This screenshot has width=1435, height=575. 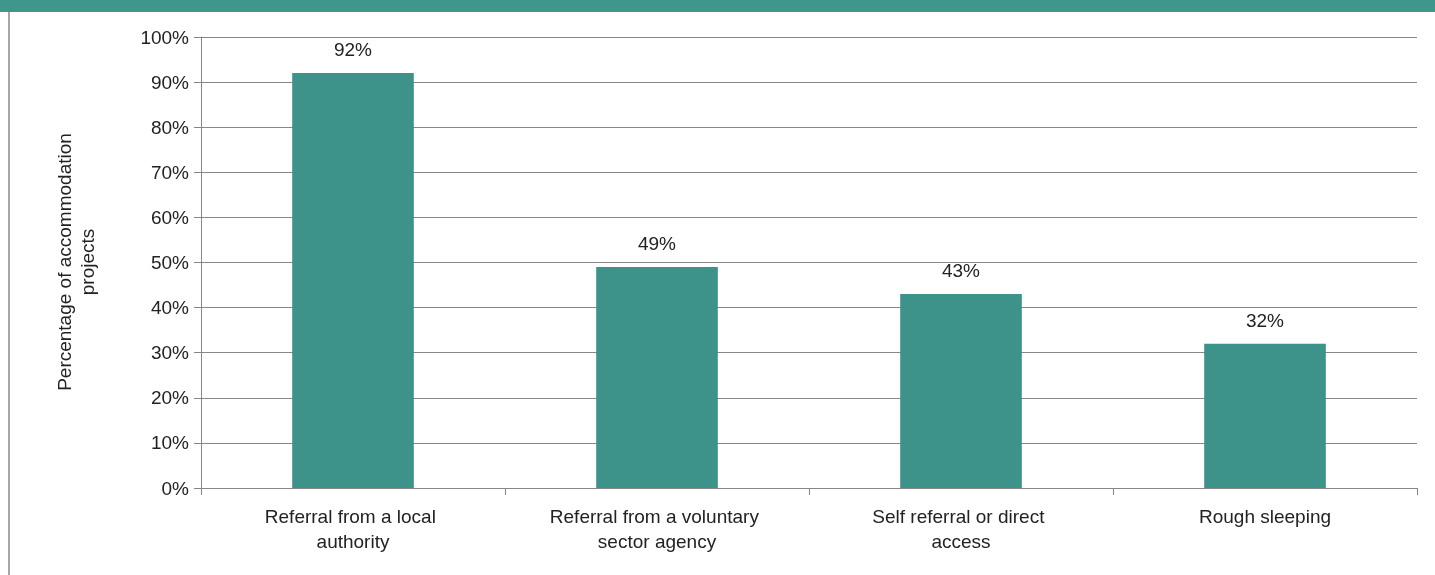 What do you see at coordinates (657, 529) in the screenshot?
I see `x-tick-label: Referral from a voluntary sector agency` at bounding box center [657, 529].